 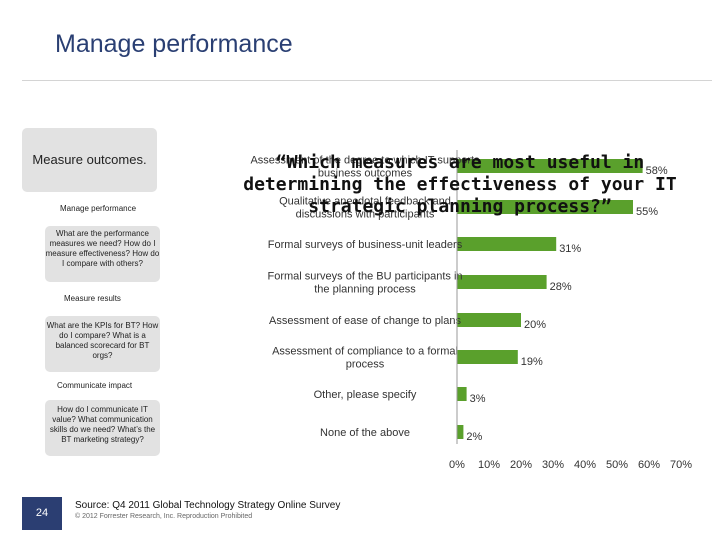 What do you see at coordinates (457, 465) in the screenshot?
I see `x-tick-label-1: 0%` at bounding box center [457, 465].